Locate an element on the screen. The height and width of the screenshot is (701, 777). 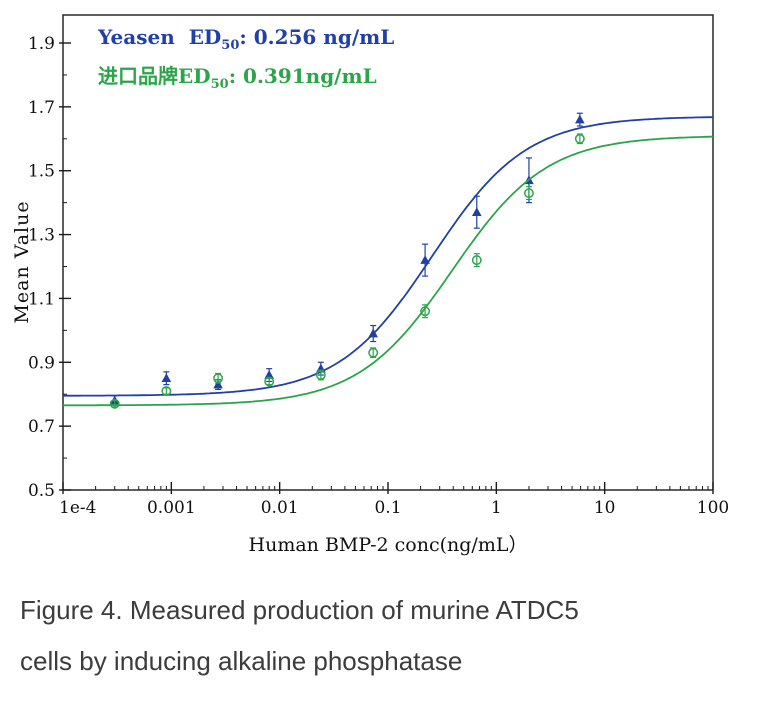
y-axis-title: Mean Value is located at coordinates (22, 262).